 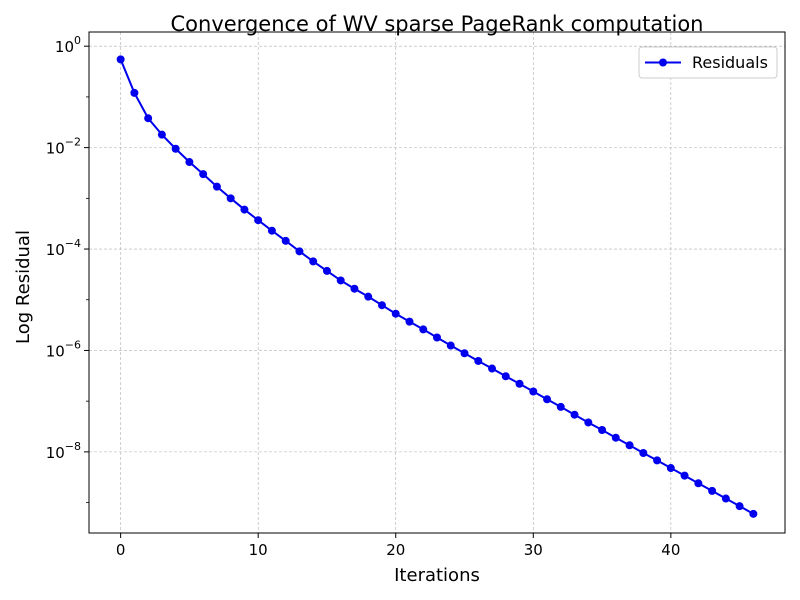 What do you see at coordinates (63, 349) in the screenshot?
I see `y-tick-label: 10⁻⁶` at bounding box center [63, 349].